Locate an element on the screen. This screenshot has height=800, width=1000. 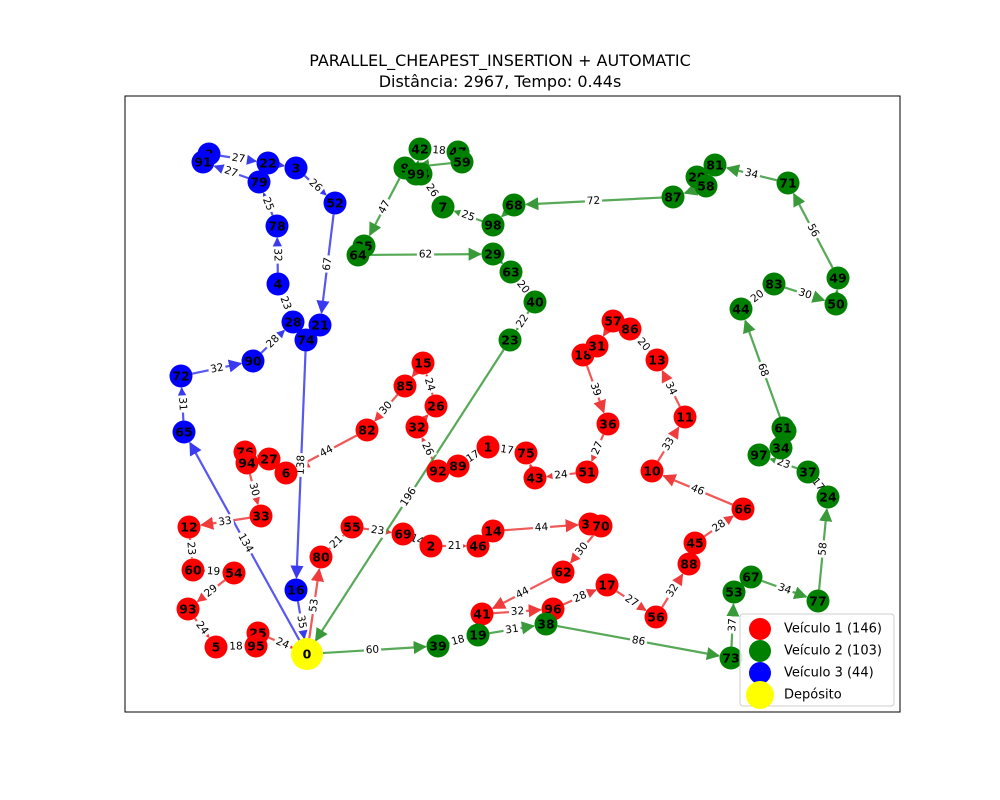
node-label-46: 46 is located at coordinates (478, 546).